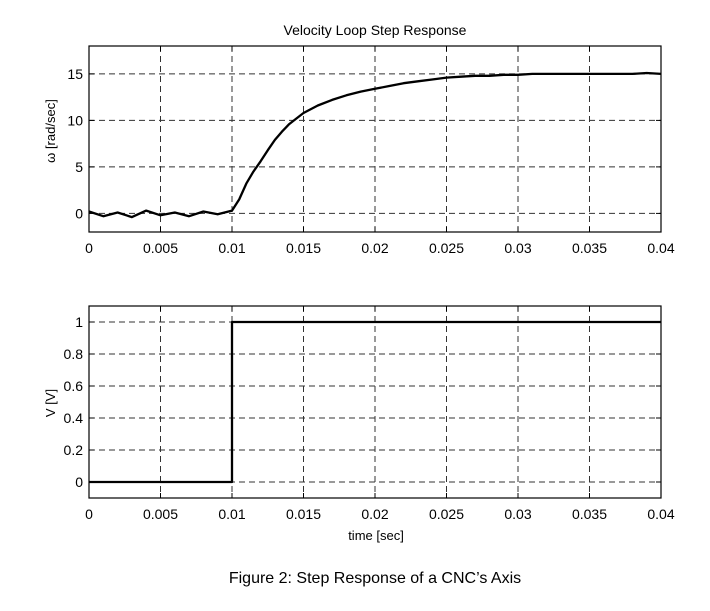 The image size is (710, 611). I want to click on bottom-xtick-label: 0.01, so click(231, 514).